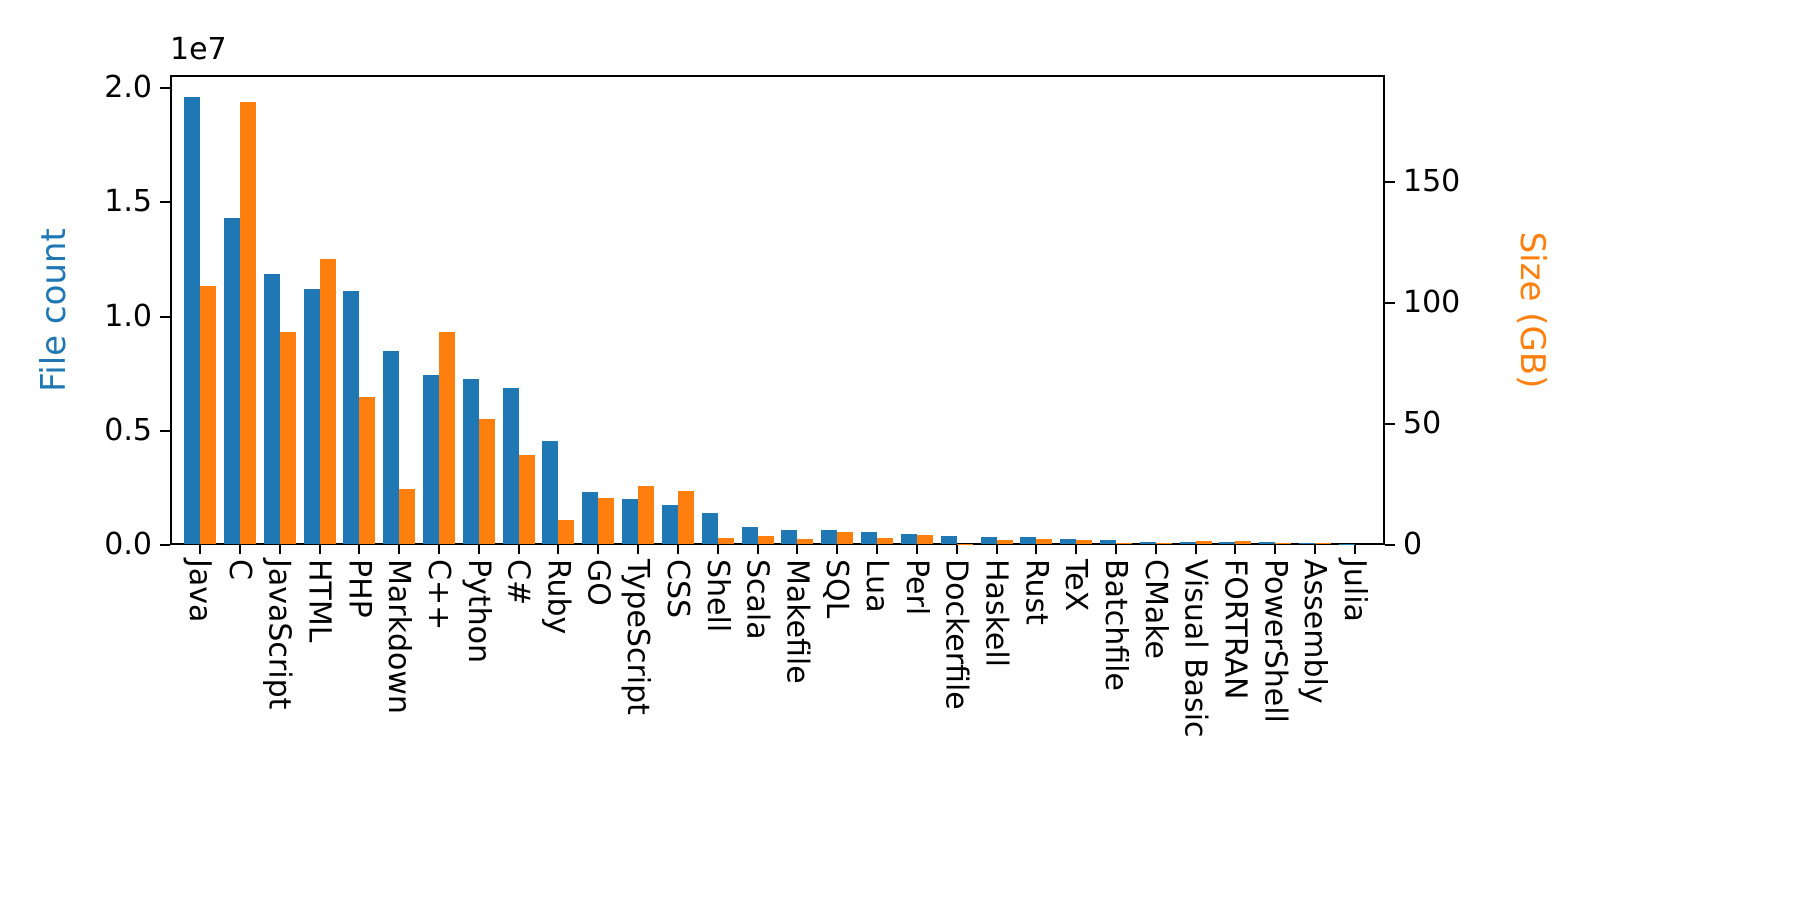  What do you see at coordinates (54, 310) in the screenshot?
I see `left-axis-title: File count` at bounding box center [54, 310].